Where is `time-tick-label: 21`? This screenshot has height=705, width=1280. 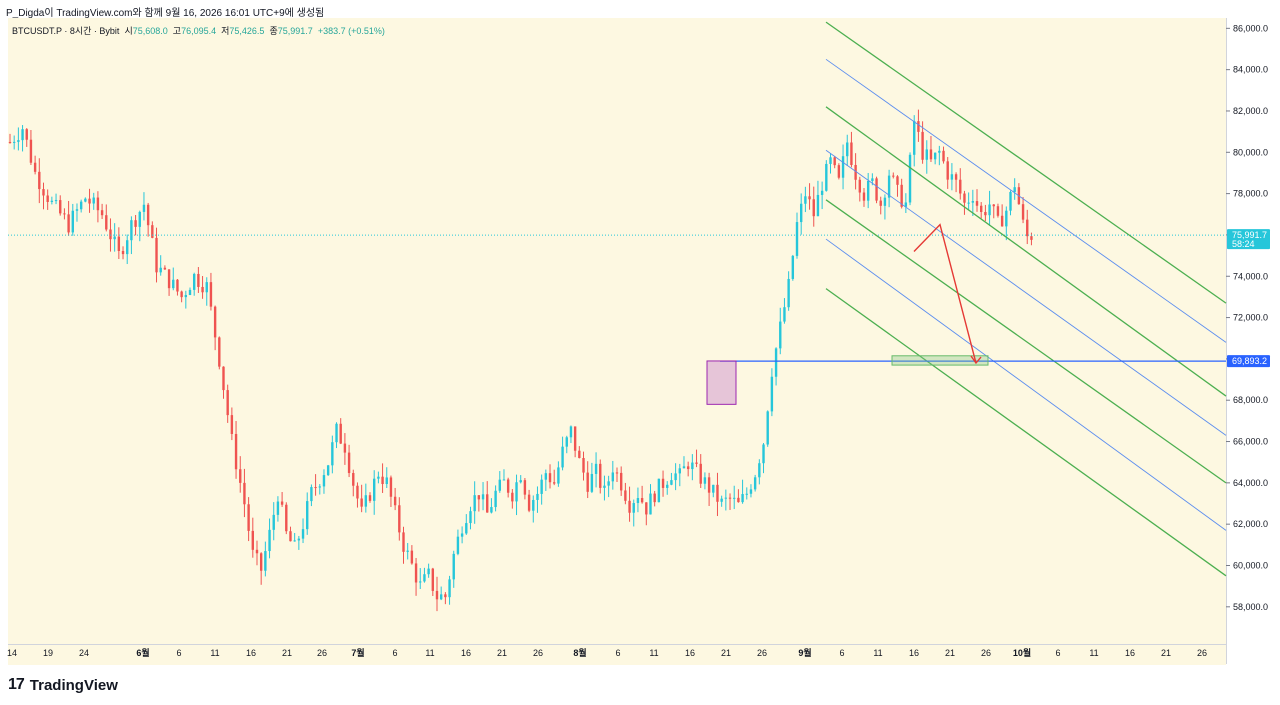
time-tick-label: 21 is located at coordinates (726, 653).